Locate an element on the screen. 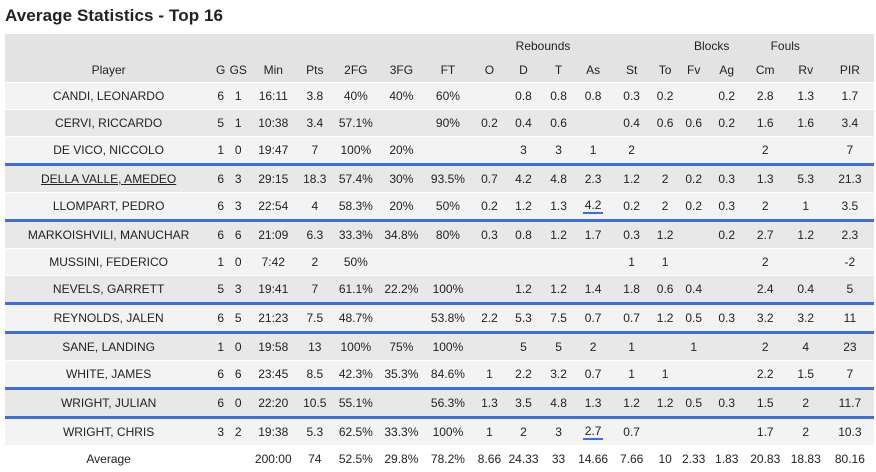 This screenshot has width=876, height=472. stat-cell-cm: 2.2 is located at coordinates (765, 375).